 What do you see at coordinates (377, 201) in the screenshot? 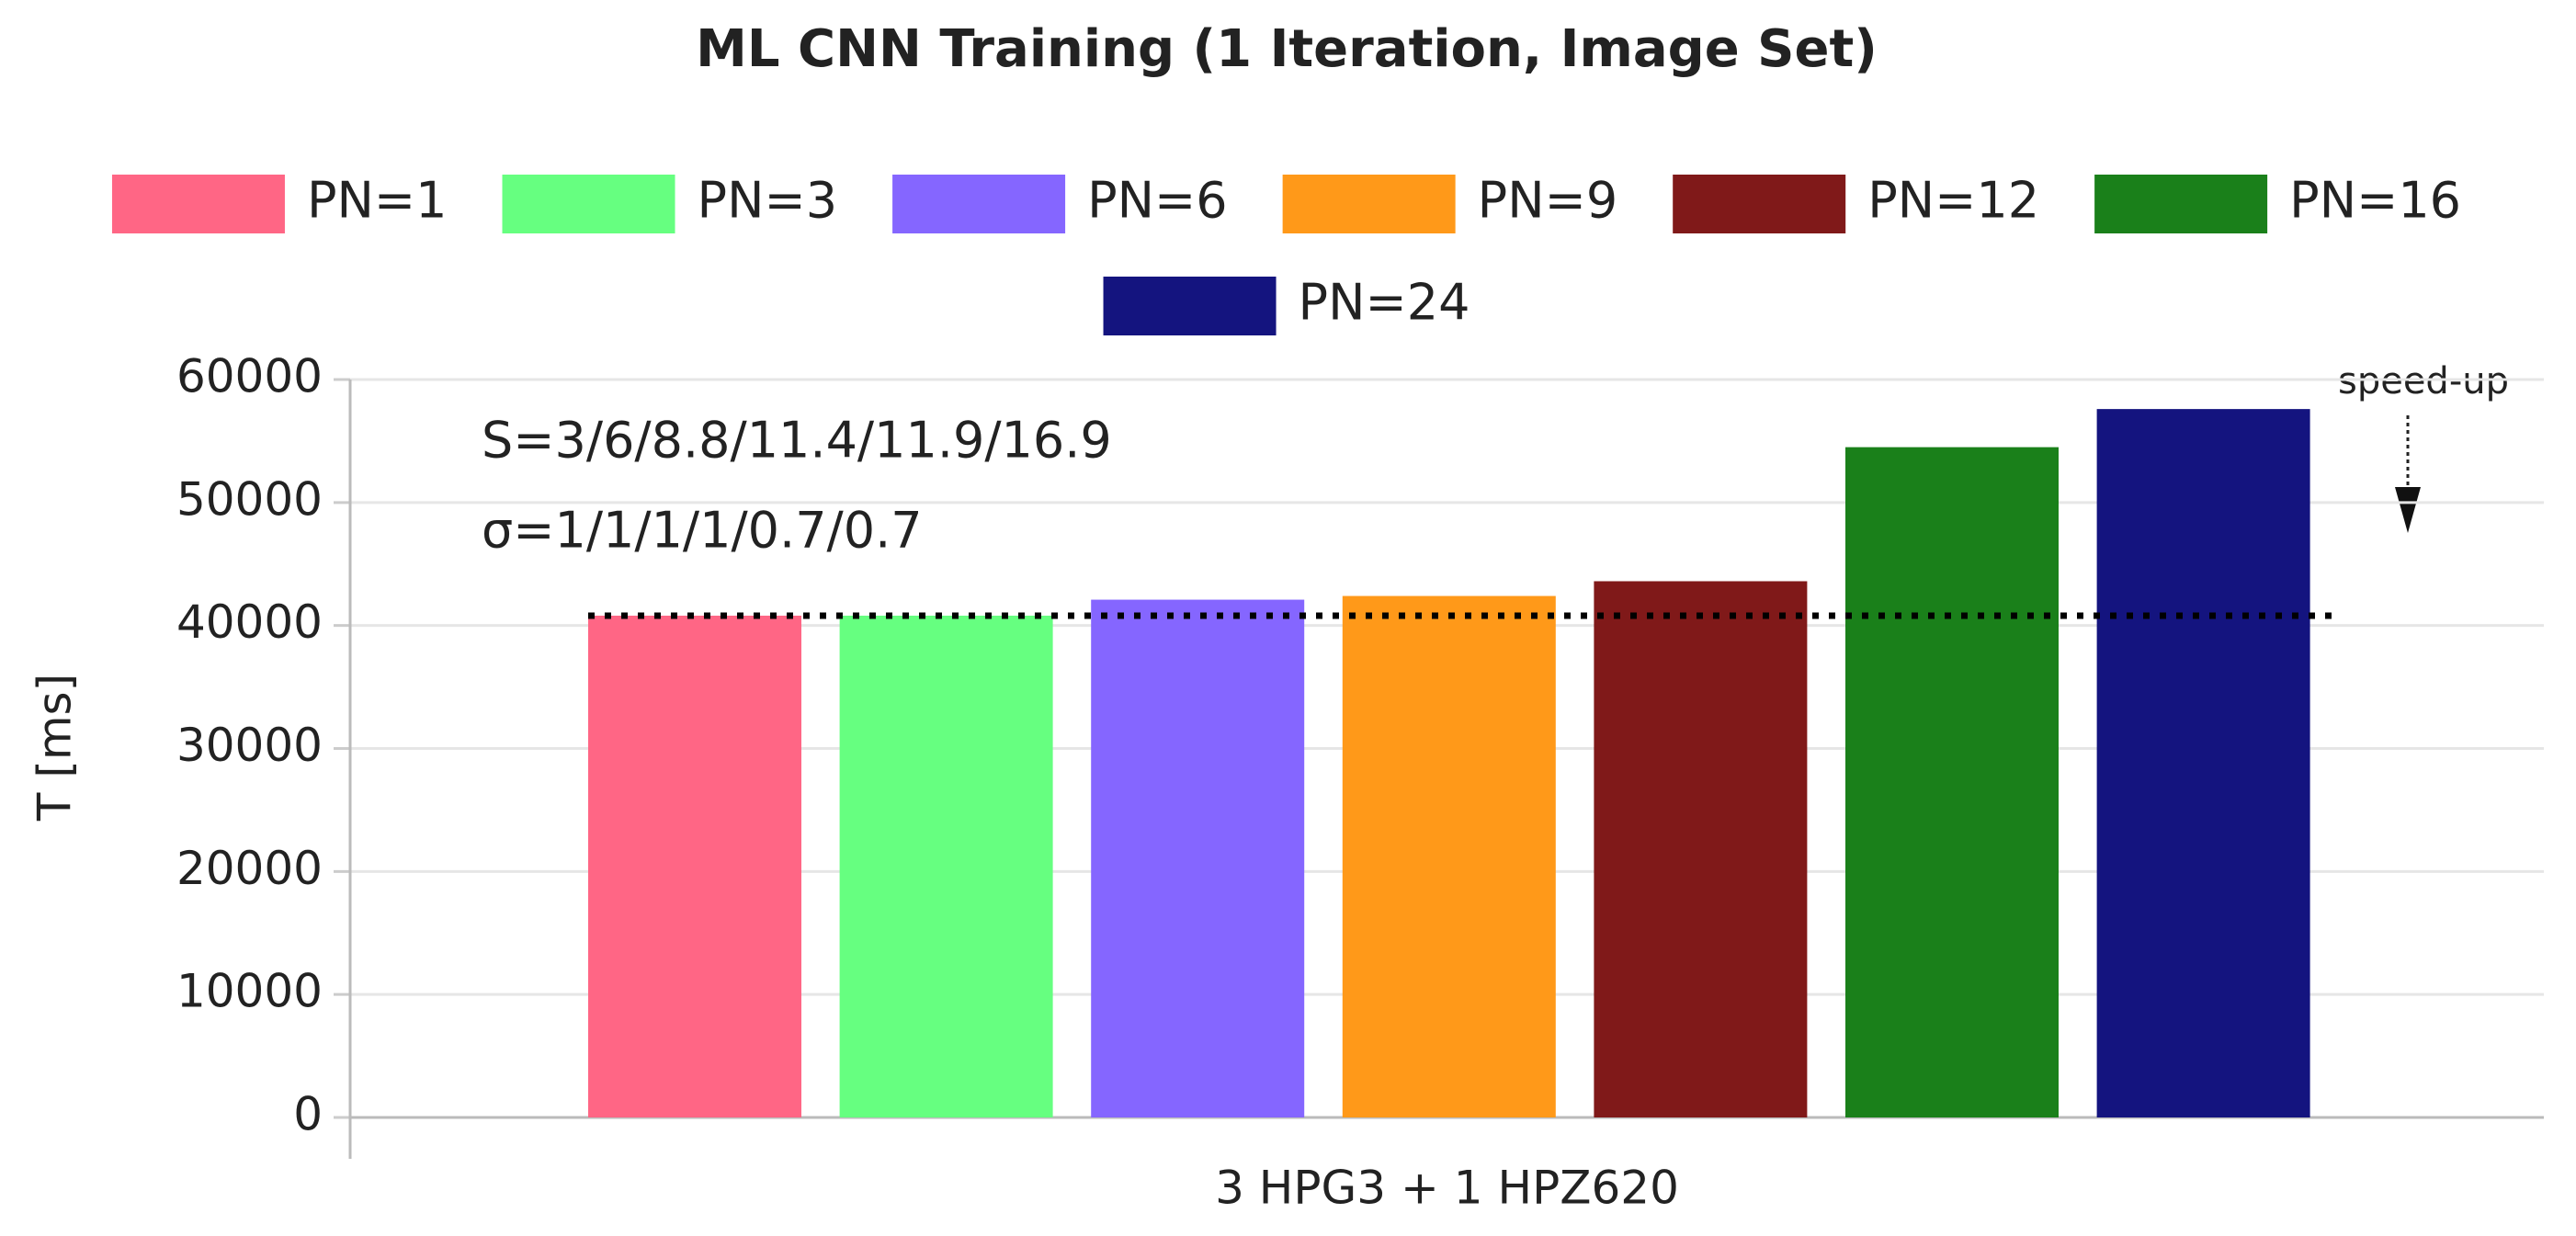
I see `legend-label: PN=1` at bounding box center [377, 201].